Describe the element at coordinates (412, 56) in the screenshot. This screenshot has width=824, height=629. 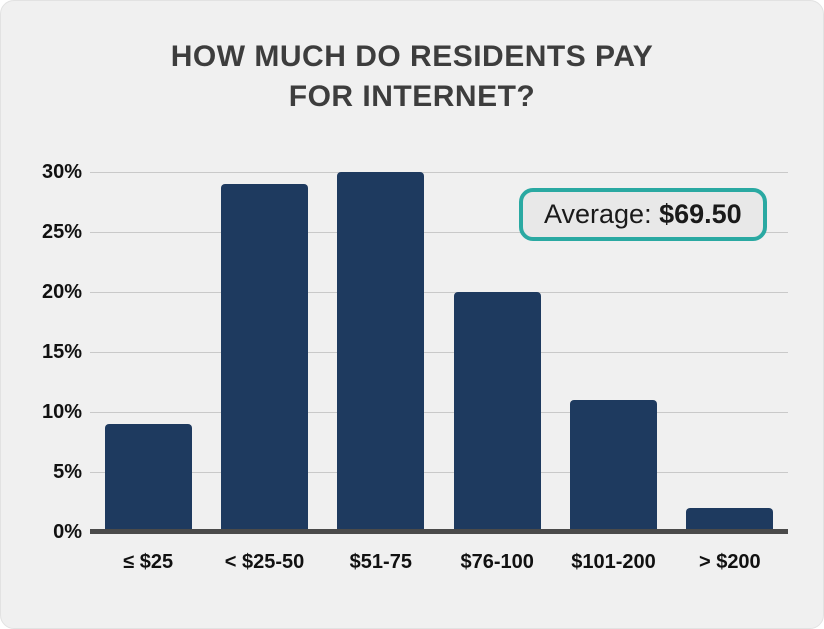
I see `chart-title-line-1: HOW MUCH DO RESIDENTS PAY` at that location.